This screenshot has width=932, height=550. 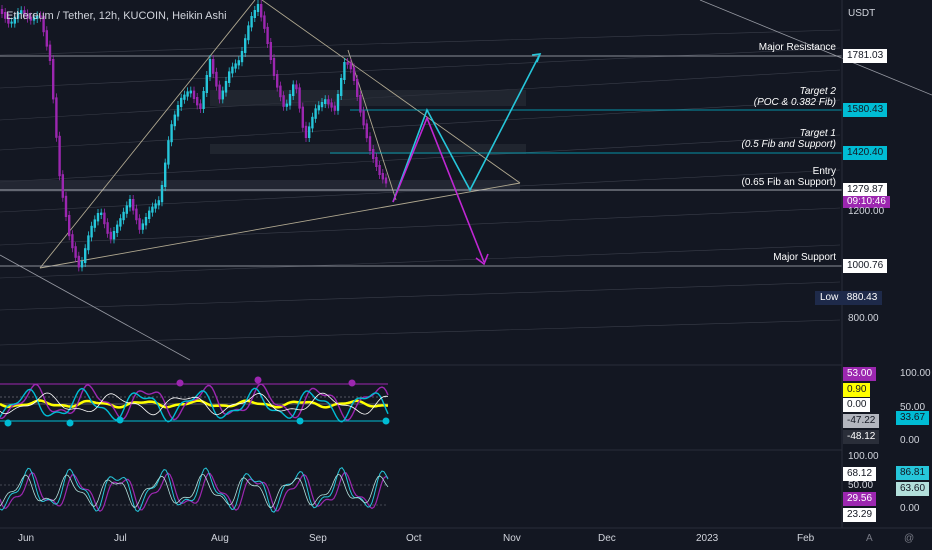 What do you see at coordinates (707, 538) in the screenshot?
I see `time-label-2023: 2023` at bounding box center [707, 538].